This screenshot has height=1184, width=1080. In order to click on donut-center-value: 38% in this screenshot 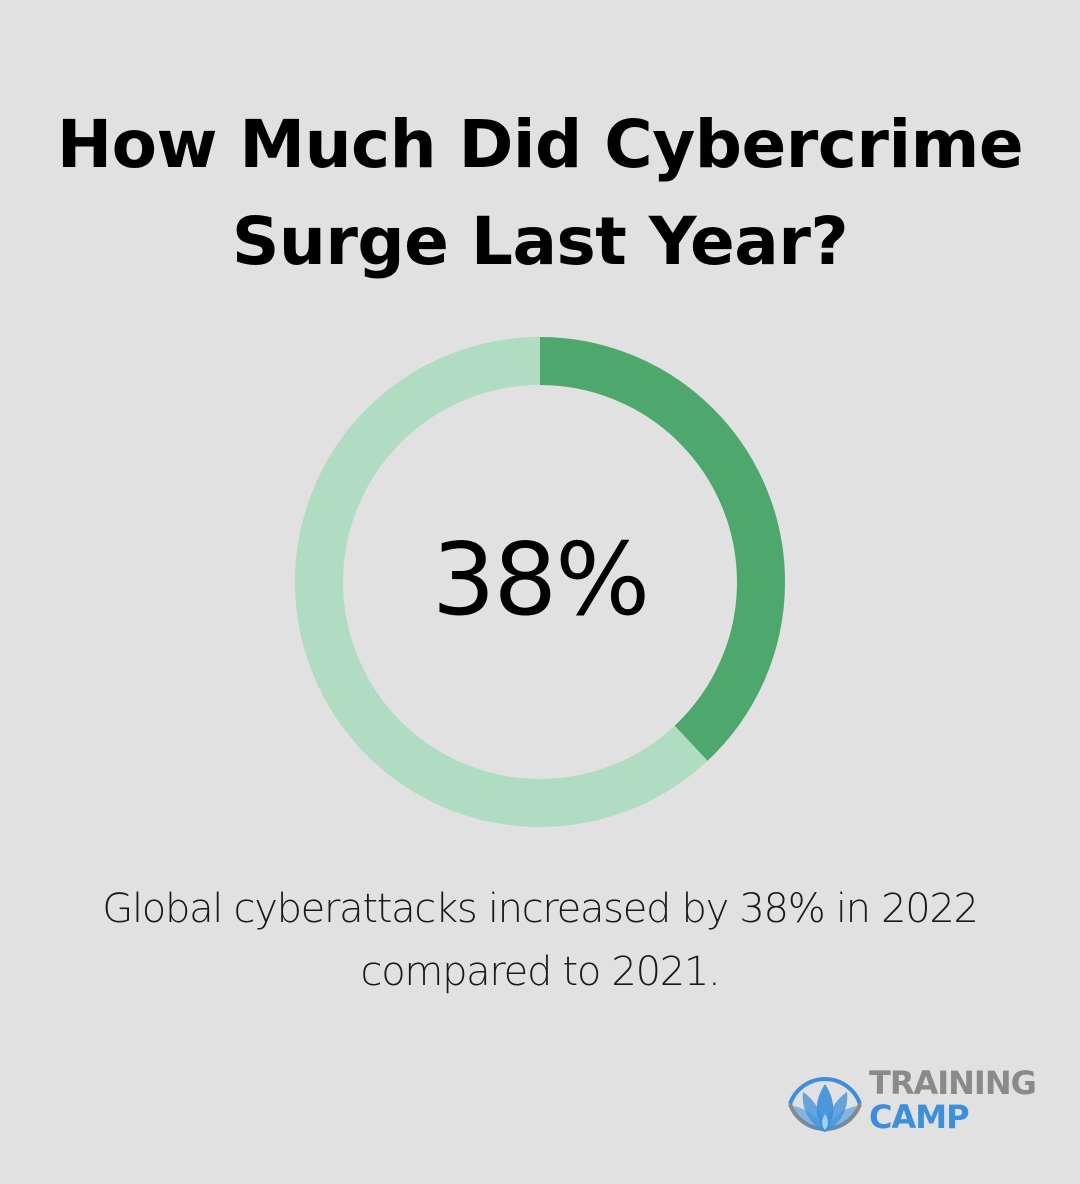, I will do `click(540, 579)`.